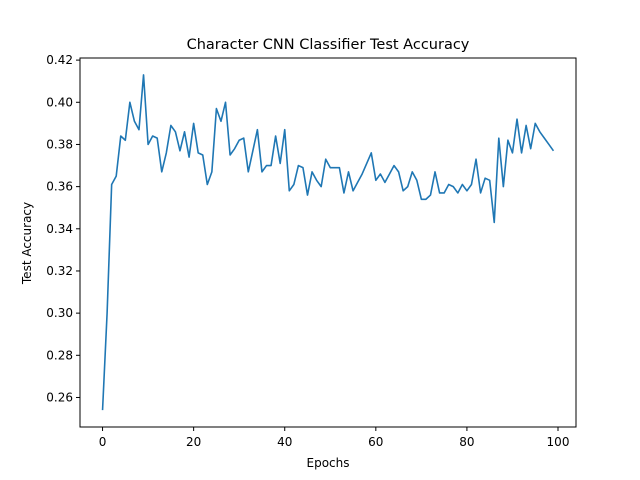  I want to click on y-tick-label: 0.32, so click(59, 271).